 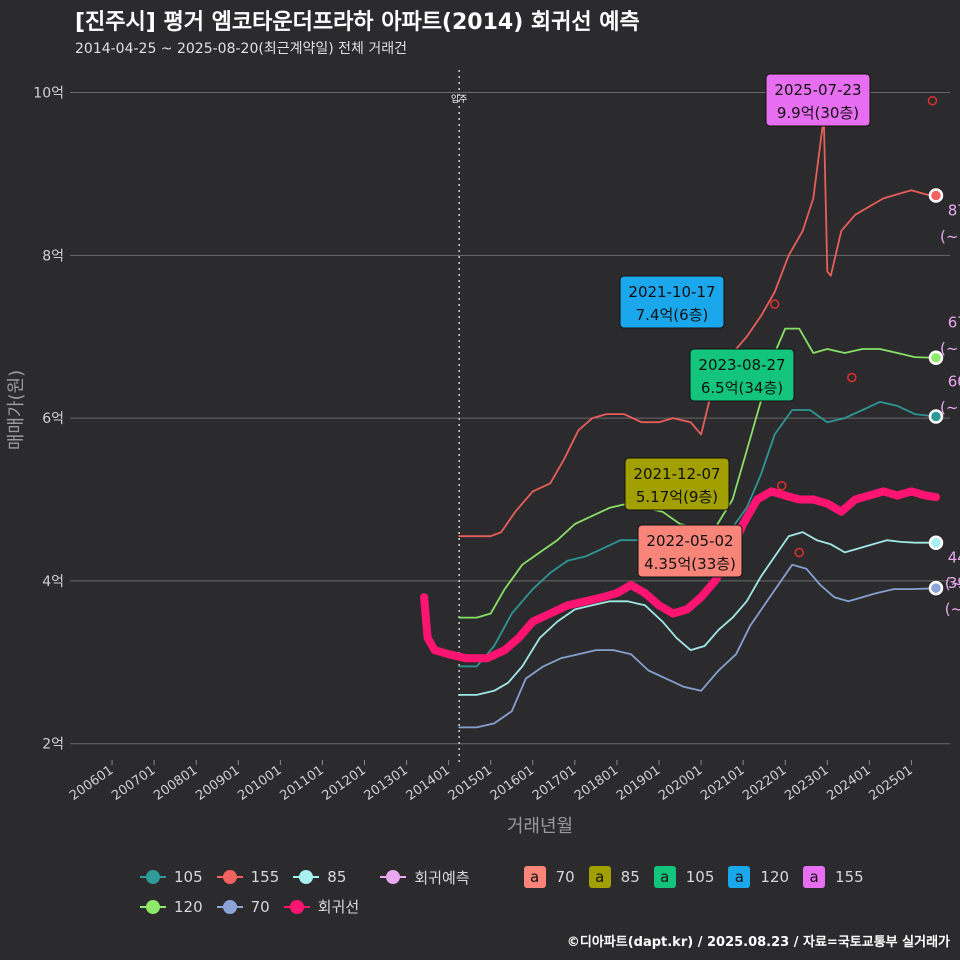 I want to click on legend-item-85: 85, so click(x=319, y=877).